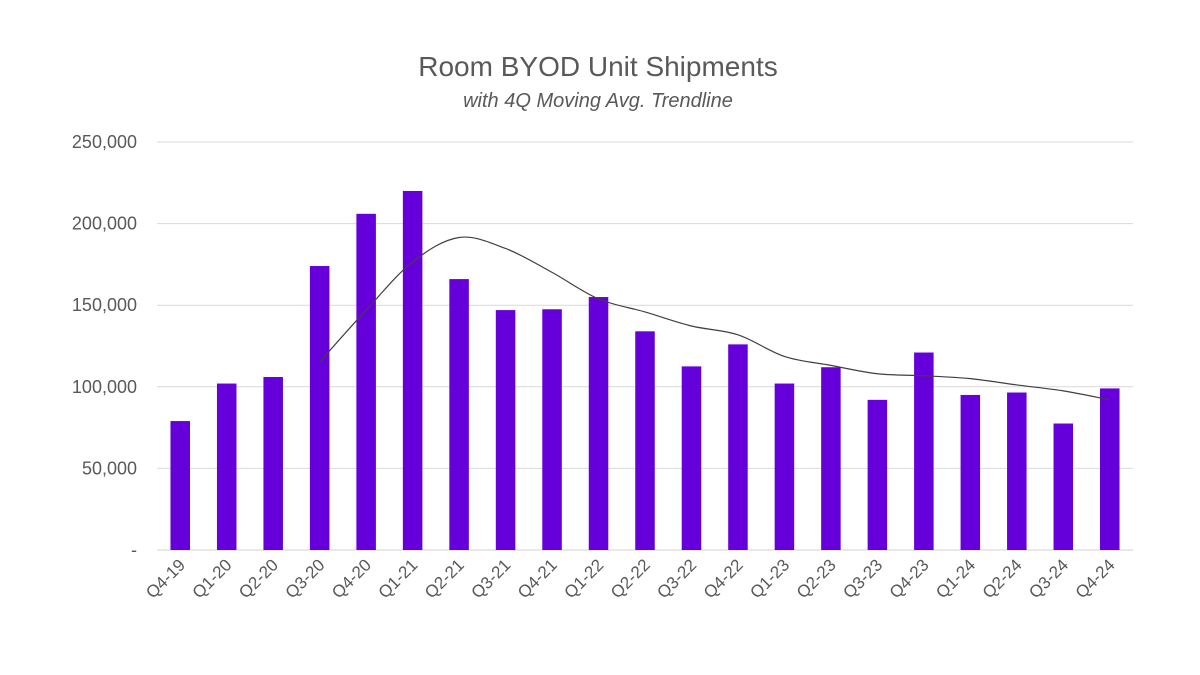  I want to click on x-tick-label: Q2-20, so click(258, 578).